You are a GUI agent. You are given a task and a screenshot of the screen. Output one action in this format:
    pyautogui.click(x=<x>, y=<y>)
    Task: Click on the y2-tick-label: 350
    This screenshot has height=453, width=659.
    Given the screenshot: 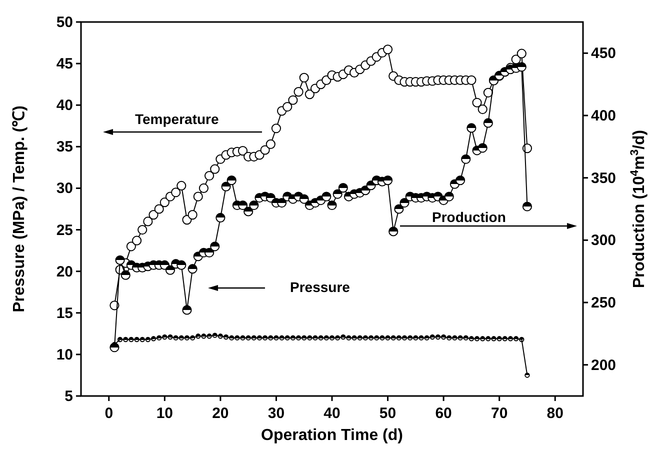 What is the action you would take?
    pyautogui.click(x=603, y=178)
    